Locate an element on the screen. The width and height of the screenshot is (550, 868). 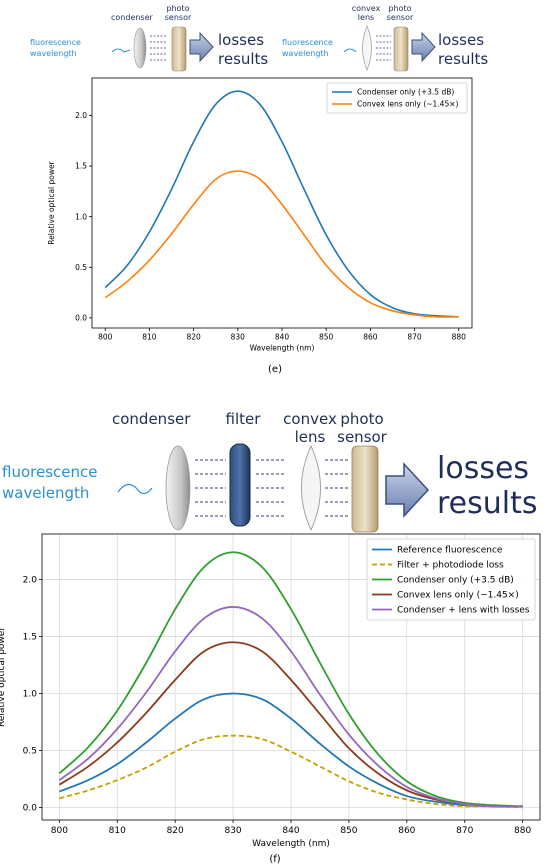
filter-icon is located at coordinates (240, 485).